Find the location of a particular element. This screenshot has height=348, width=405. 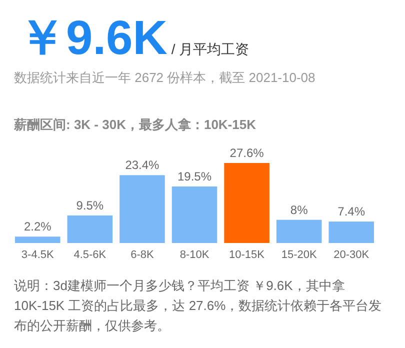

data-label: 19.5% is located at coordinates (194, 176).